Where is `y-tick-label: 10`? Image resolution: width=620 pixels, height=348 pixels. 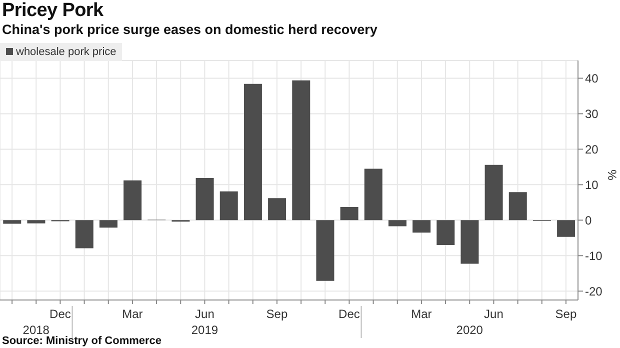
y-tick-label: 10 is located at coordinates (592, 185).